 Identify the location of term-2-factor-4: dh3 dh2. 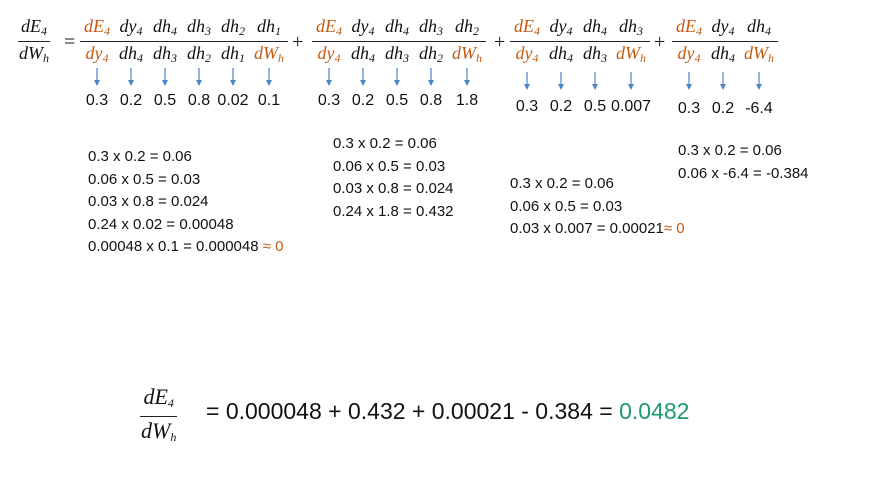
(431, 42).